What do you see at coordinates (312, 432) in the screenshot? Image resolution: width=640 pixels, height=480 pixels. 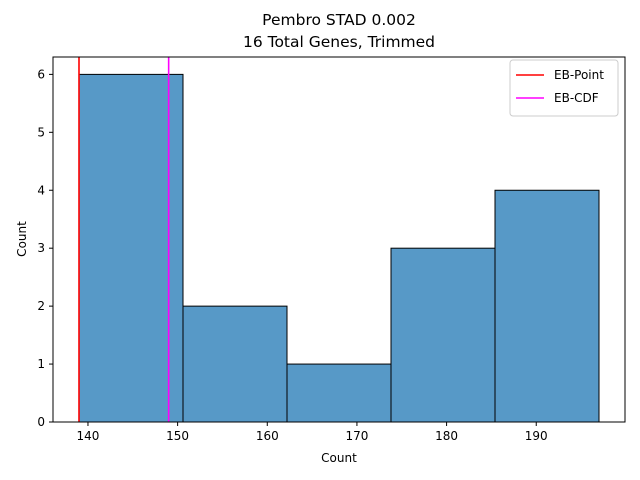 I see `x-axis-ticks: 140 150 160 170 180 190` at bounding box center [312, 432].